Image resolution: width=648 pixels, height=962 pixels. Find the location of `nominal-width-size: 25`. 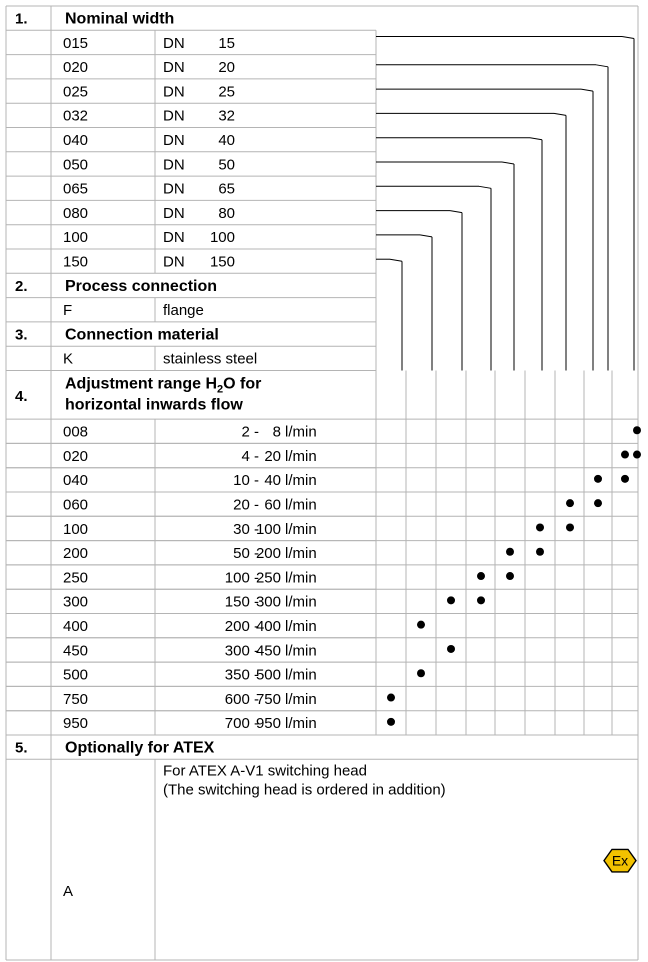

nominal-width-size: 25 is located at coordinates (226, 91).